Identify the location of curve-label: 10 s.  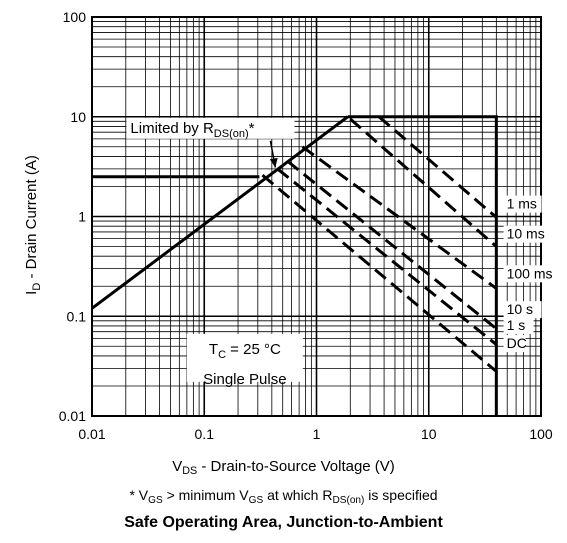
(520, 309).